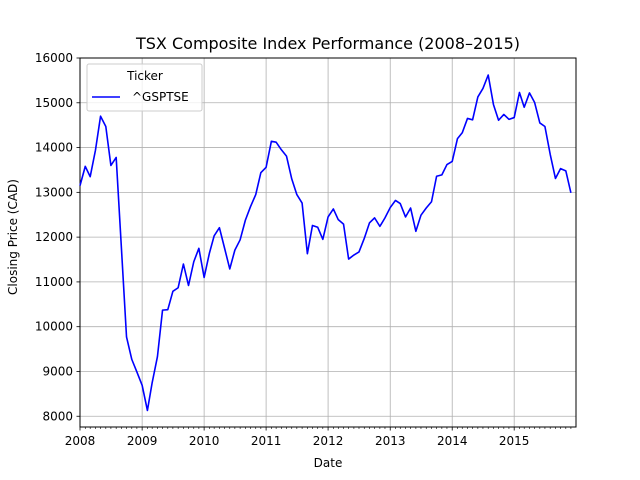  I want to click on x-tick-label: 2015, so click(514, 441).